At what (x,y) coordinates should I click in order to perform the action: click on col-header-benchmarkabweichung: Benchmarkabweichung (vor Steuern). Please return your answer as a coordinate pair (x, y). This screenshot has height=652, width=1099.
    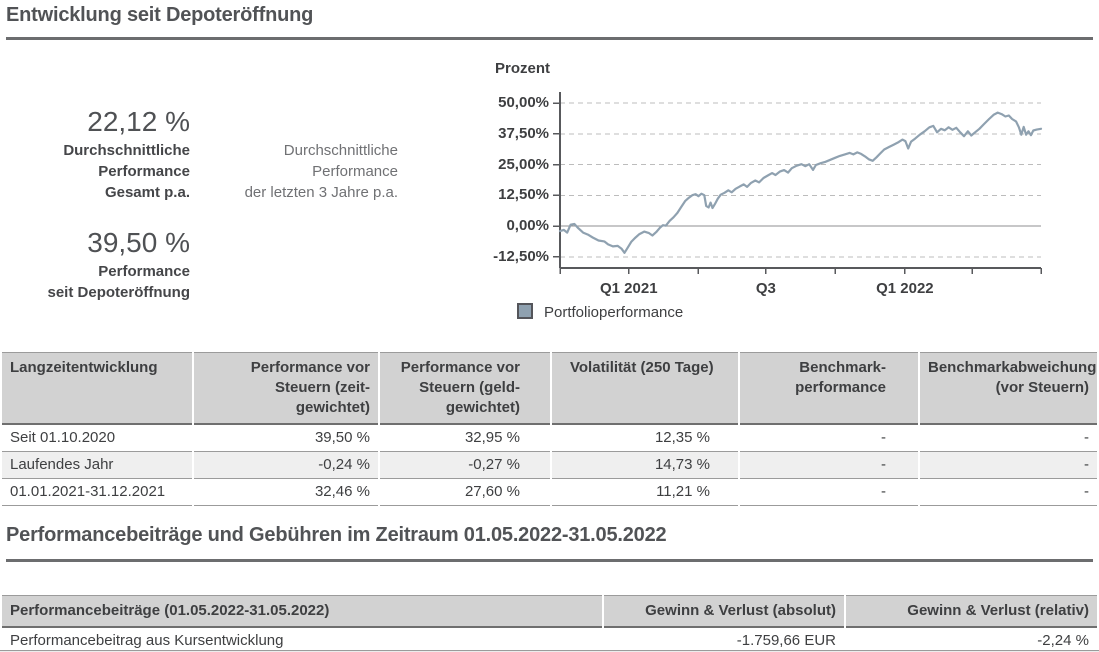
    Looking at the image, I should click on (1008, 388).